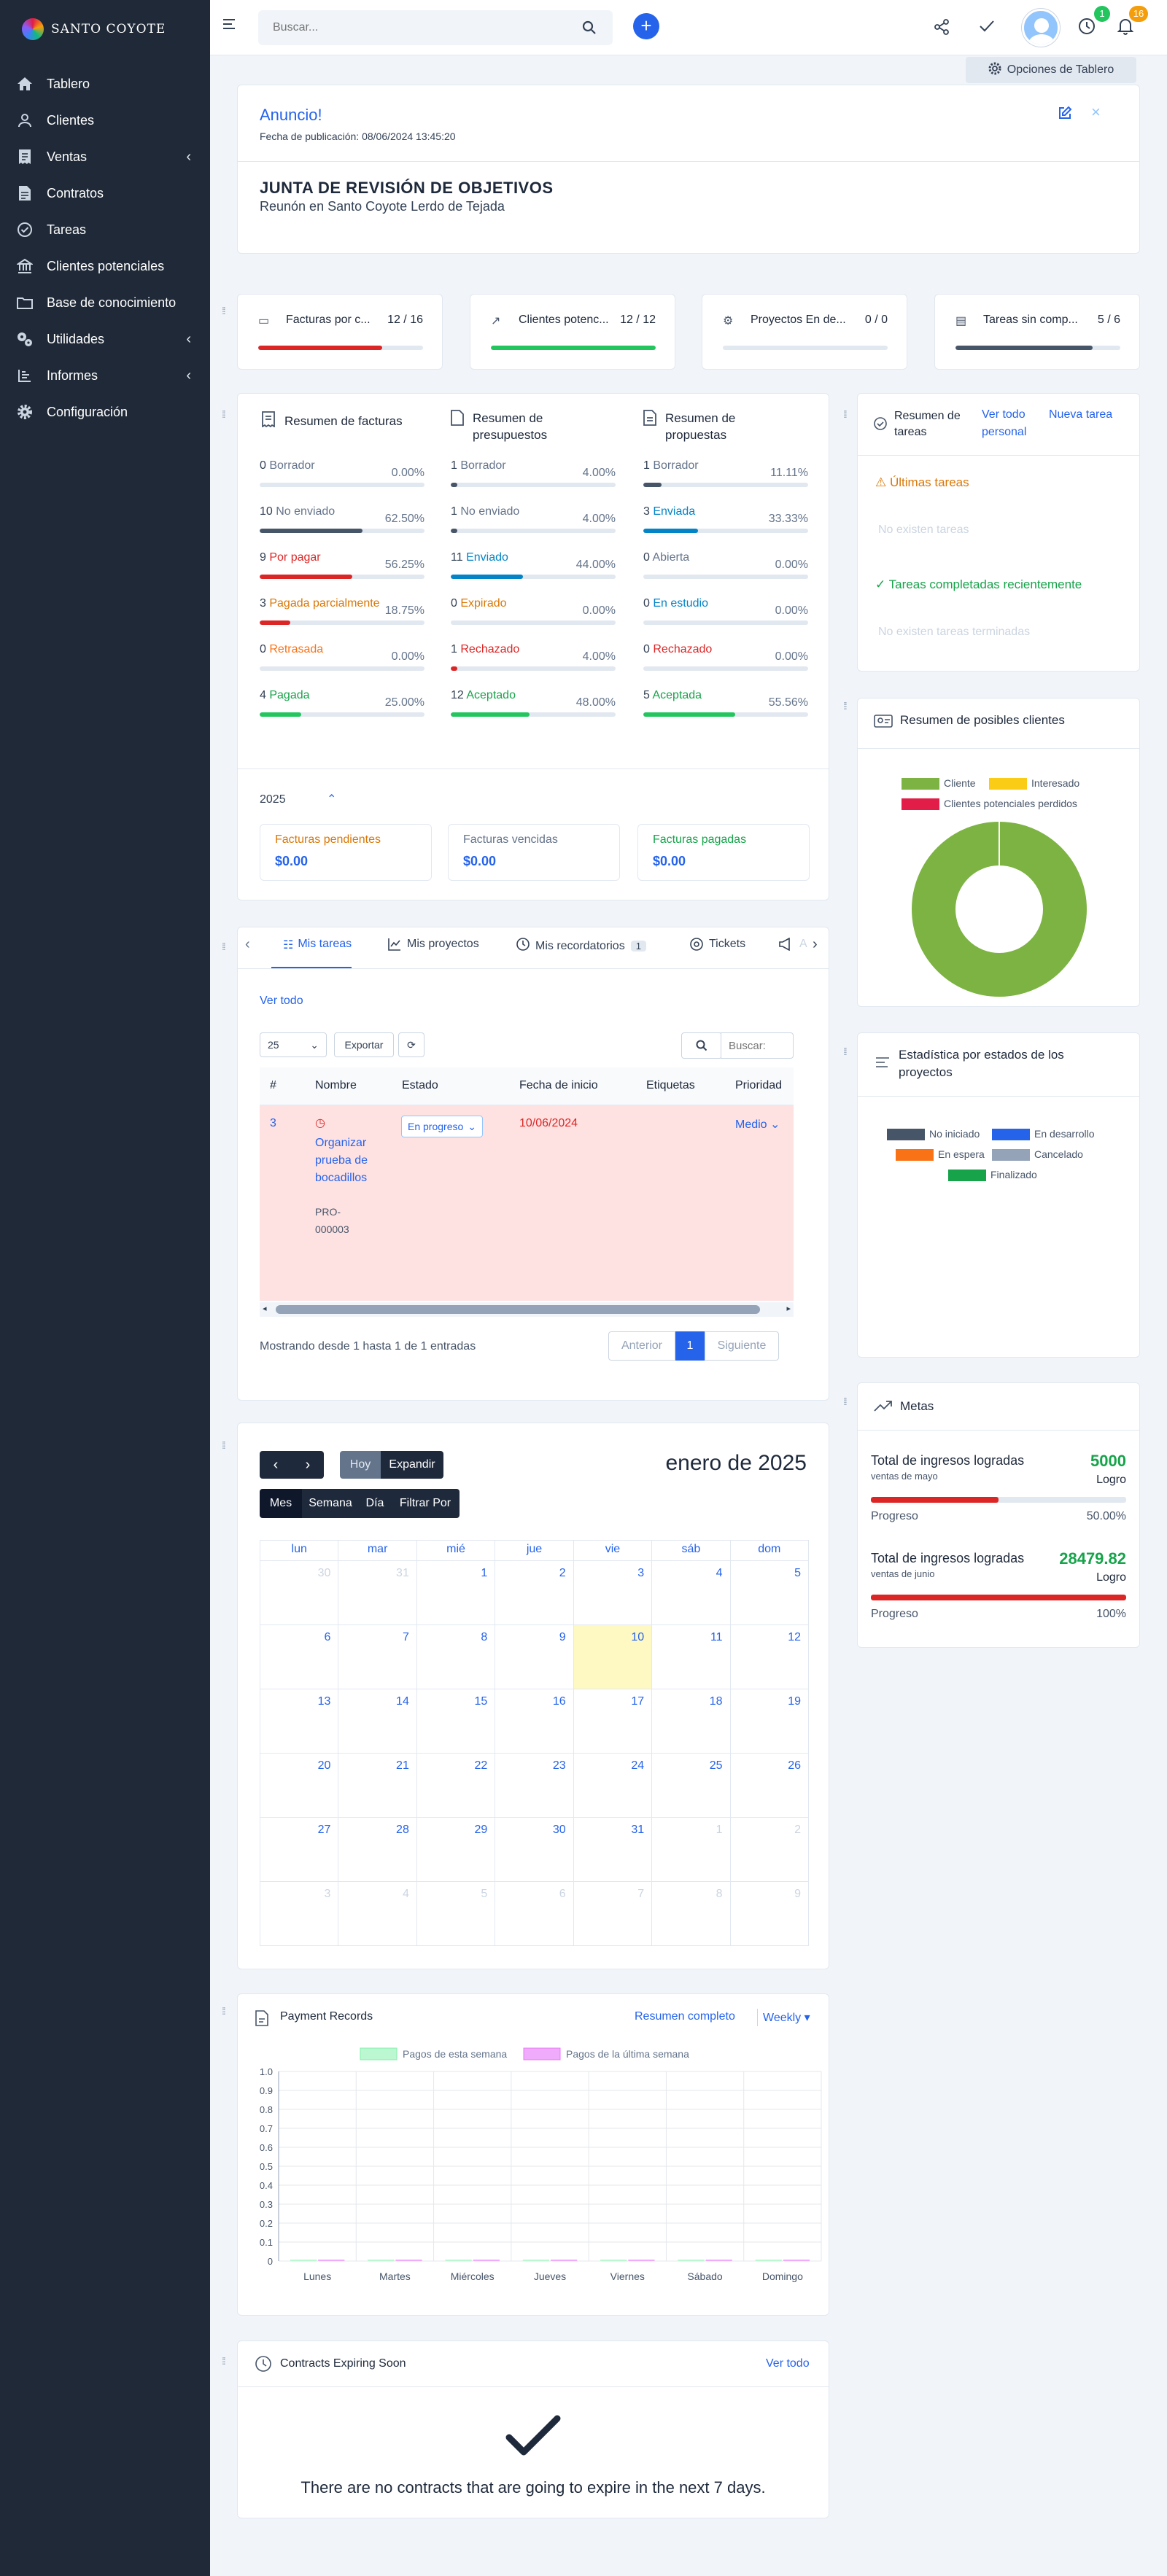 This screenshot has height=2576, width=1167. I want to click on sidebar-item-contratos: Contratos, so click(105, 193).